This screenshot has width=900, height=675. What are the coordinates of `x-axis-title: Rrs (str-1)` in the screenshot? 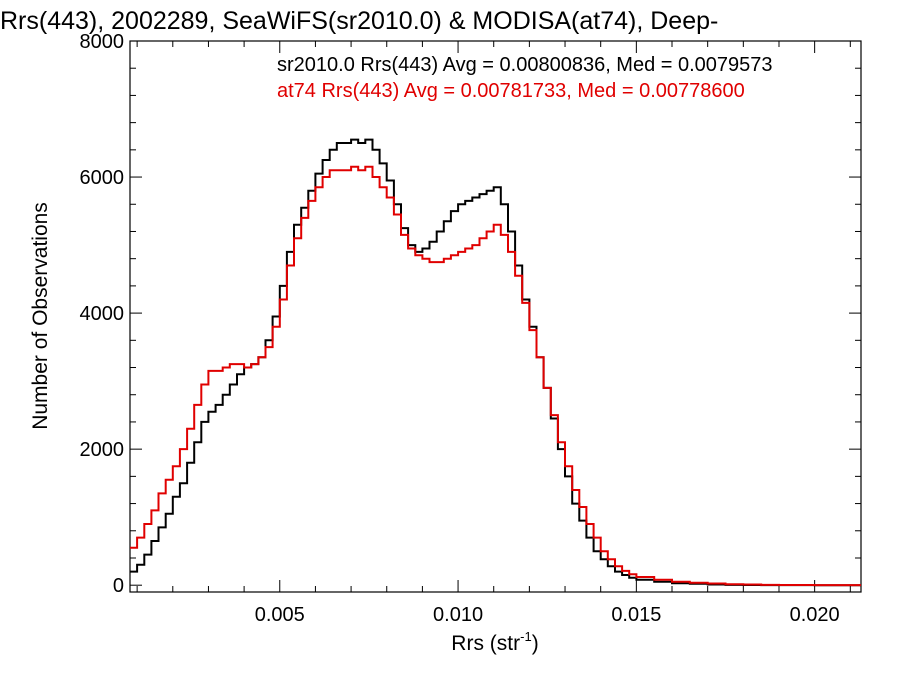 It's located at (494, 642).